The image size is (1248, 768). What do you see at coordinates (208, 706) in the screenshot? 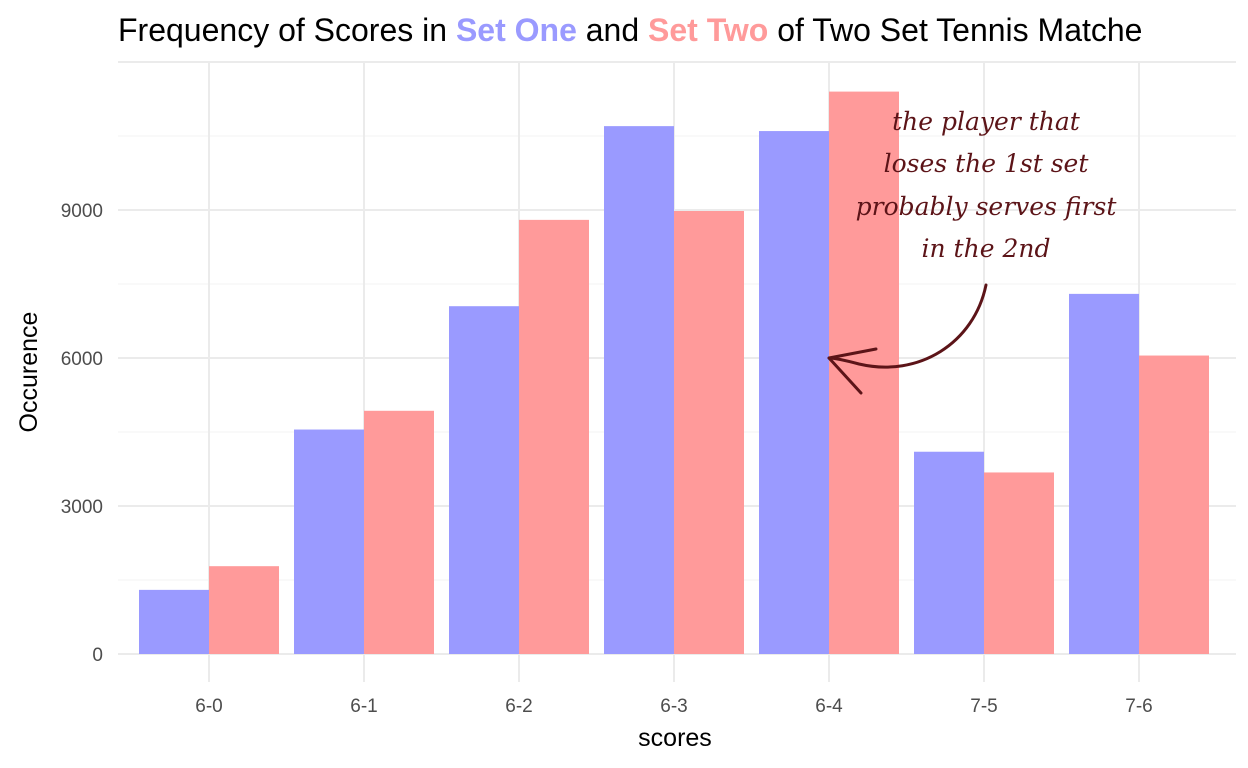
I see `x-tick-label: 6-0` at bounding box center [208, 706].